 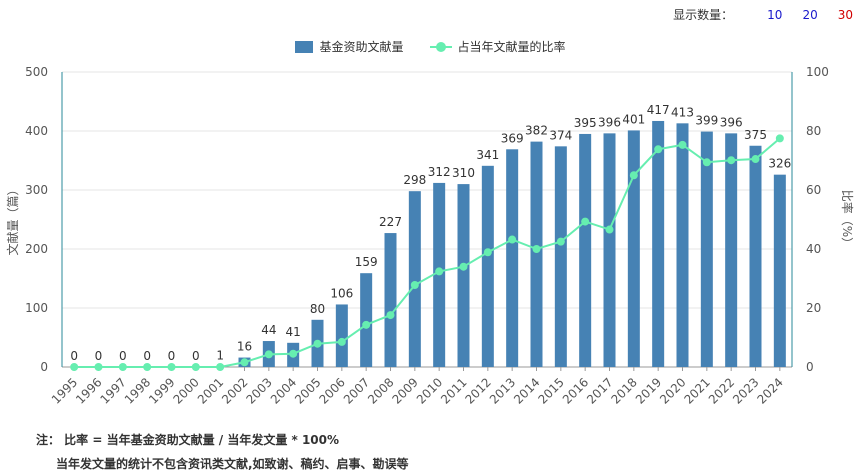 I want to click on bar-value-label: 298, so click(x=414, y=180).